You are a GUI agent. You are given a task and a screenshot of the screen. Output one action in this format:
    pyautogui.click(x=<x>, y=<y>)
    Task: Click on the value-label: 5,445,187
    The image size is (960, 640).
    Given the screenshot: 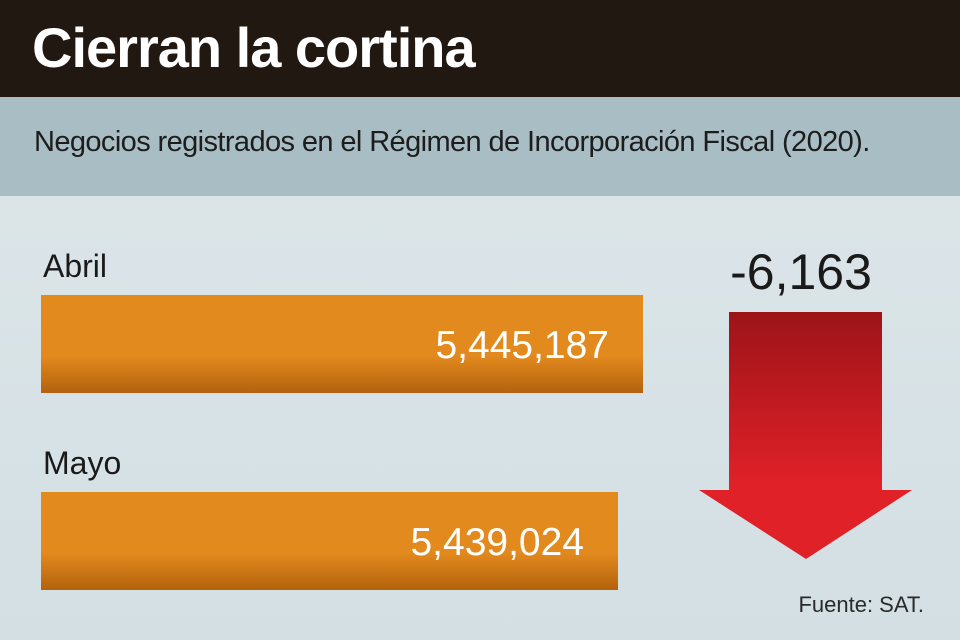 What is the action you would take?
    pyautogui.click(x=522, y=345)
    